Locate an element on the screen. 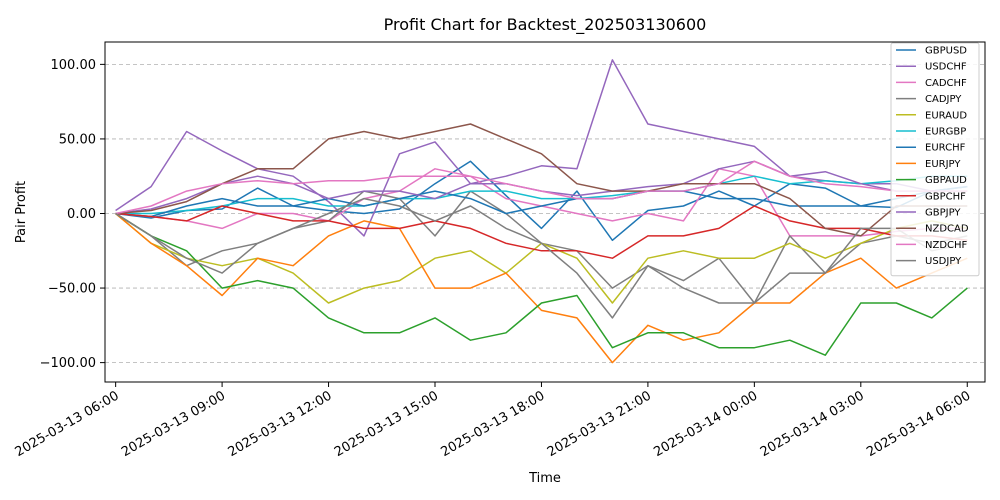  x-axis-title: Time is located at coordinates (544, 478).